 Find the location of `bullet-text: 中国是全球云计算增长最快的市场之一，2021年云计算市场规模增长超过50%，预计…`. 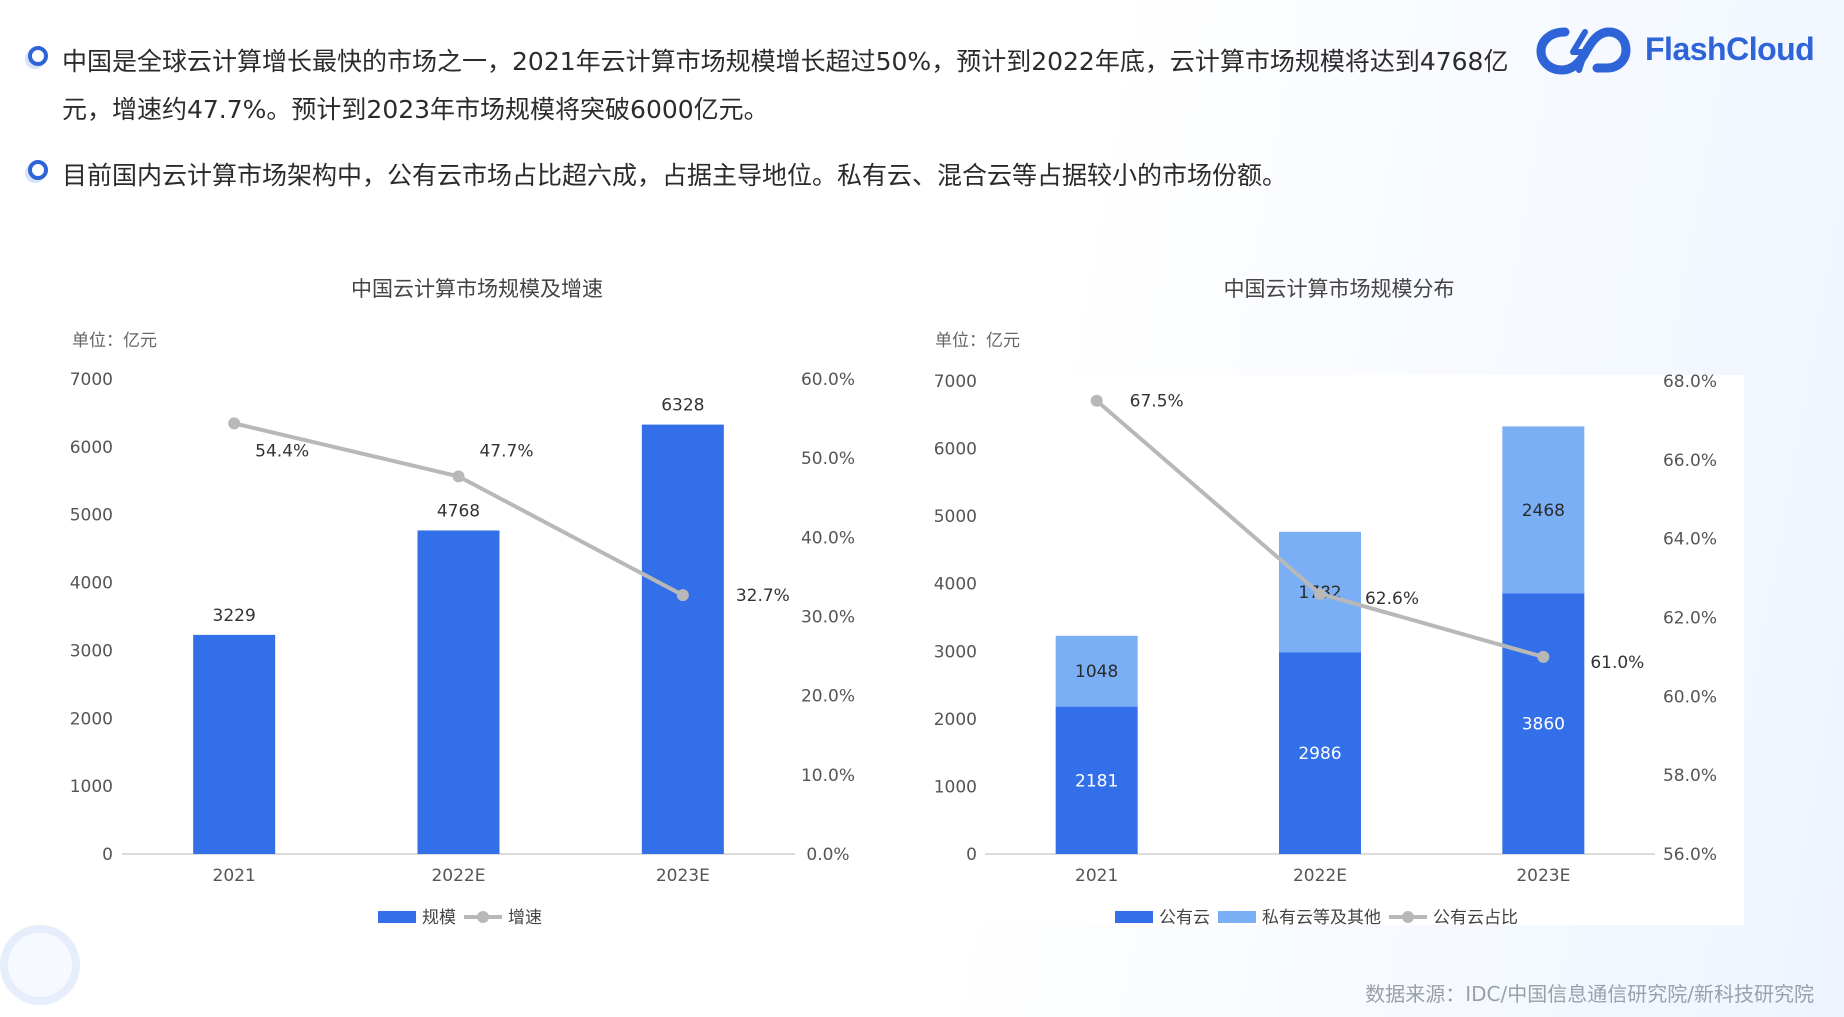

bullet-text: 中国是全球云计算增长最快的市场之一，2021年云计算市场规模增长超过50%，预计… is located at coordinates (785, 85).